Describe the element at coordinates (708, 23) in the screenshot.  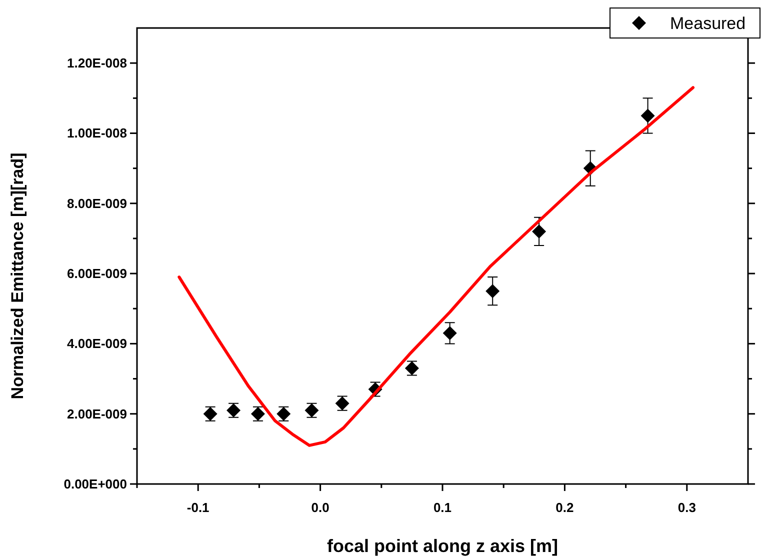
I see `legend-label: Measured` at that location.